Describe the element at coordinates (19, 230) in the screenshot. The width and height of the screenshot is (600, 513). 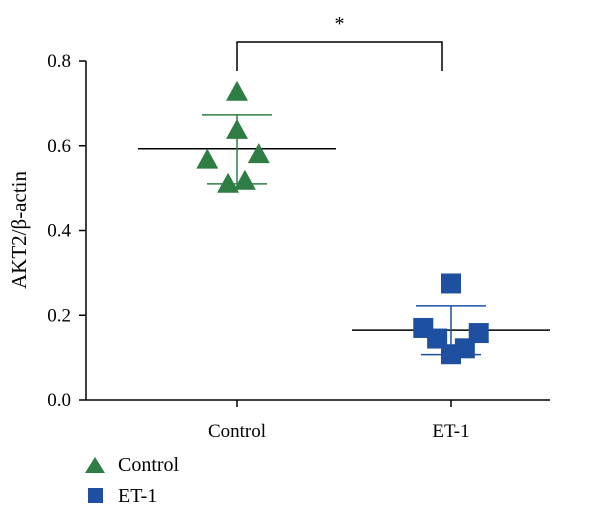
I see `y-axis-title: AKT2/β-actin` at that location.